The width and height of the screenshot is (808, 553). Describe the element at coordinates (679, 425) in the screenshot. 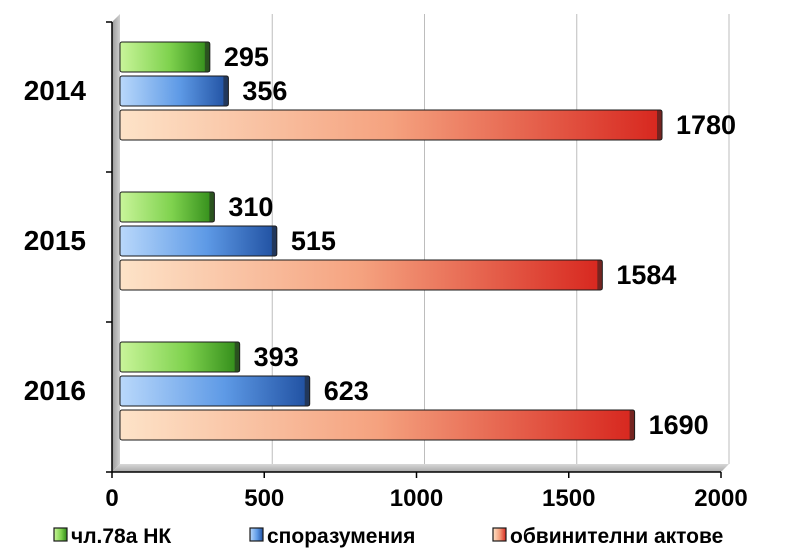

I see `data-label: 1690` at that location.